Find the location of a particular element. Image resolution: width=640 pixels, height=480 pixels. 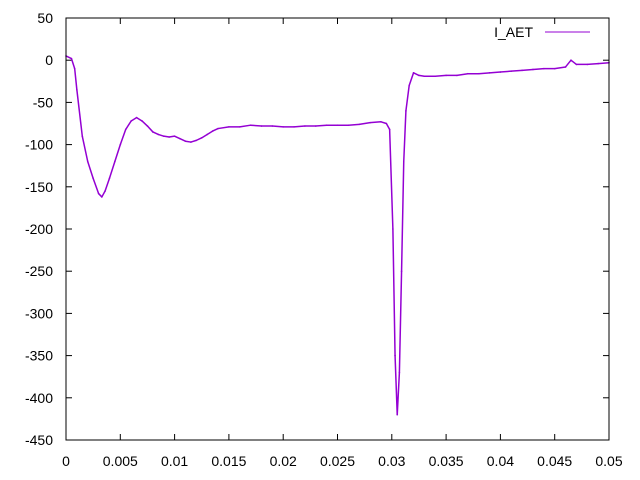

x-tick-label: 0.005 is located at coordinates (120, 461).